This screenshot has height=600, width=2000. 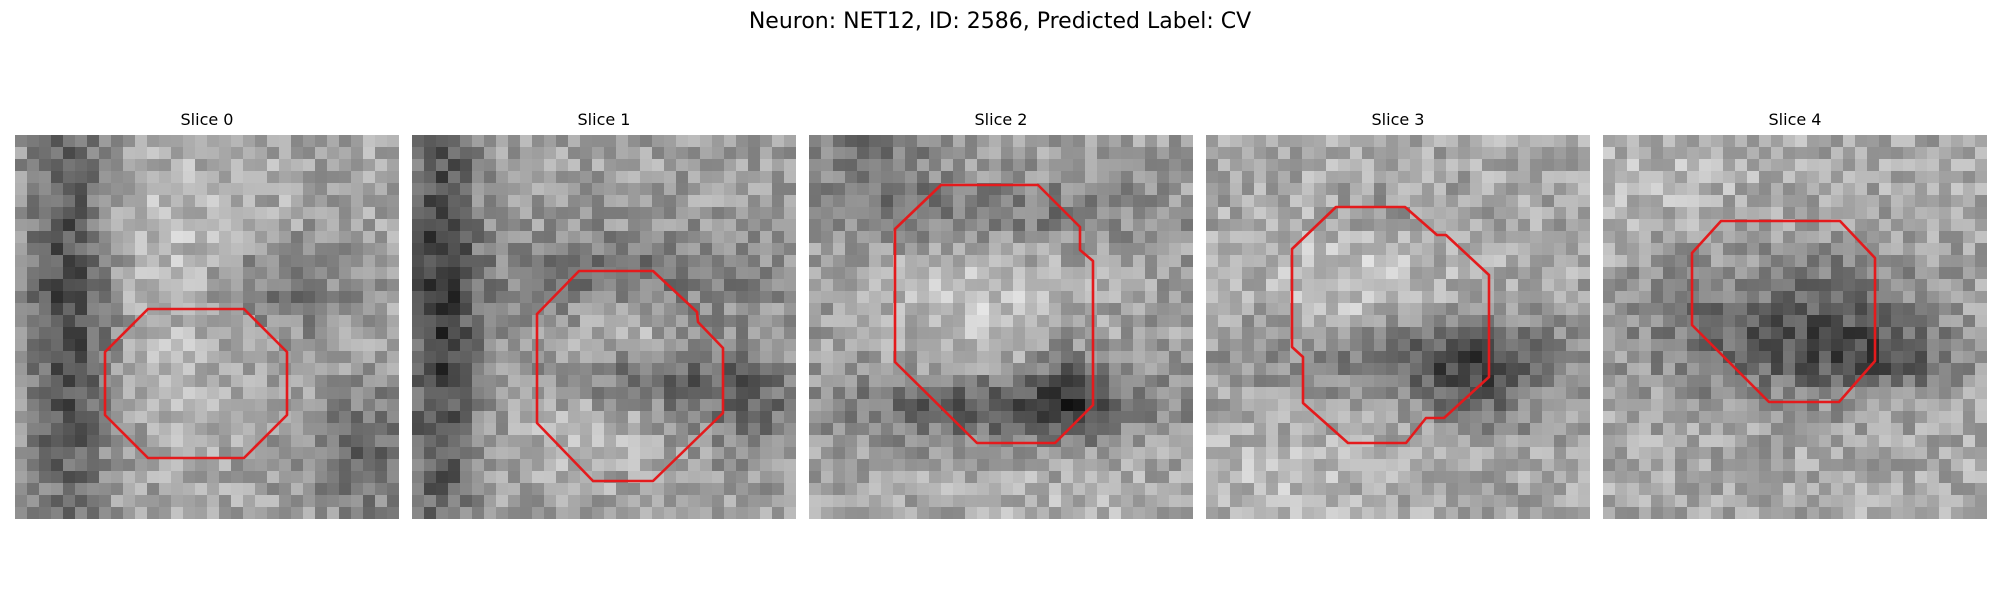 I want to click on slice-panel-0: Slice 0, so click(x=207, y=316).